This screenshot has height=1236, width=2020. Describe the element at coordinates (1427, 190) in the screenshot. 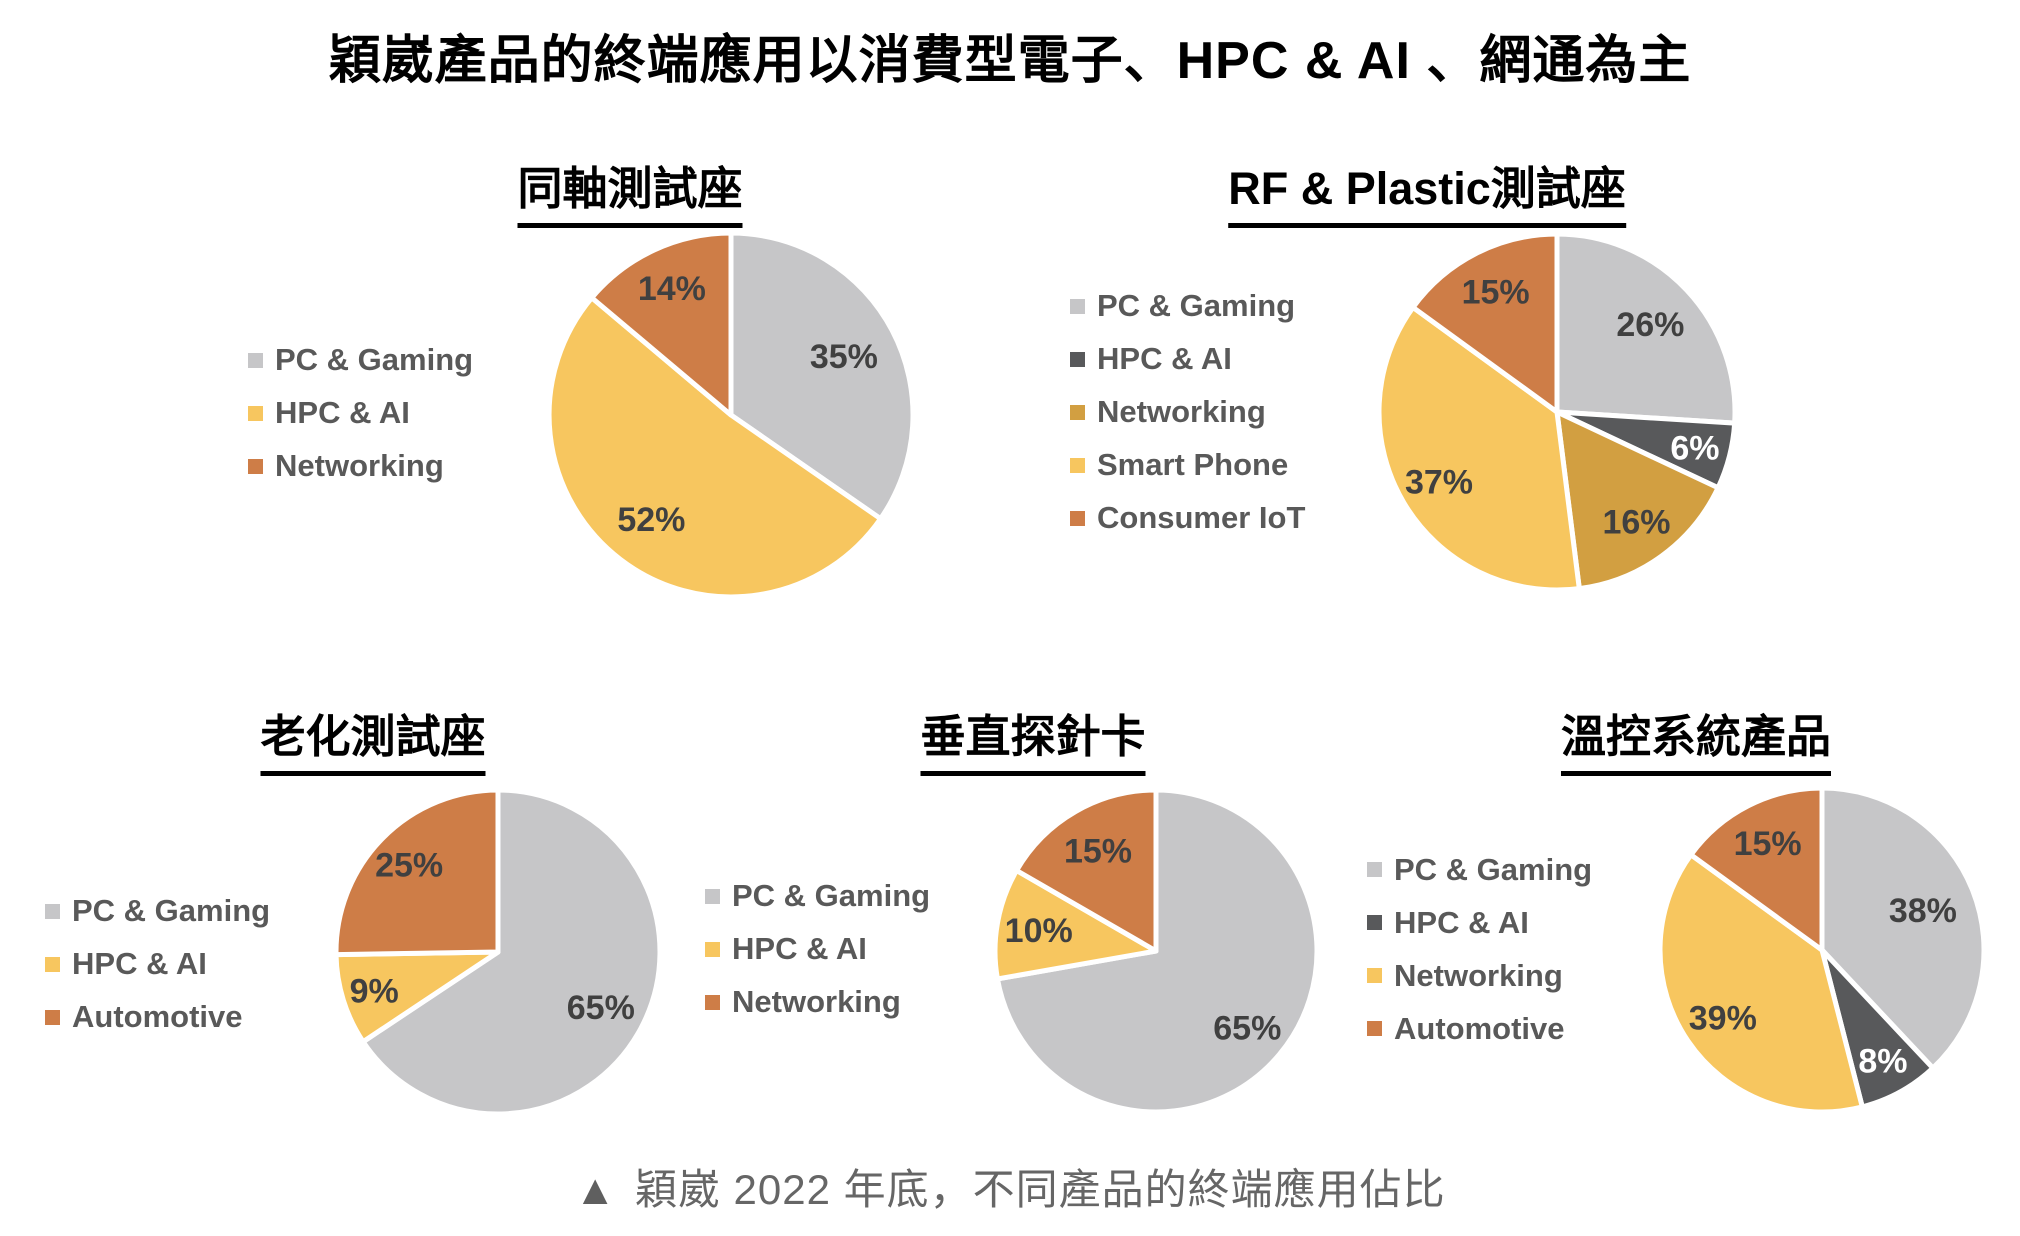

I see `chart-title-2: RF & Plastic測試座` at that location.